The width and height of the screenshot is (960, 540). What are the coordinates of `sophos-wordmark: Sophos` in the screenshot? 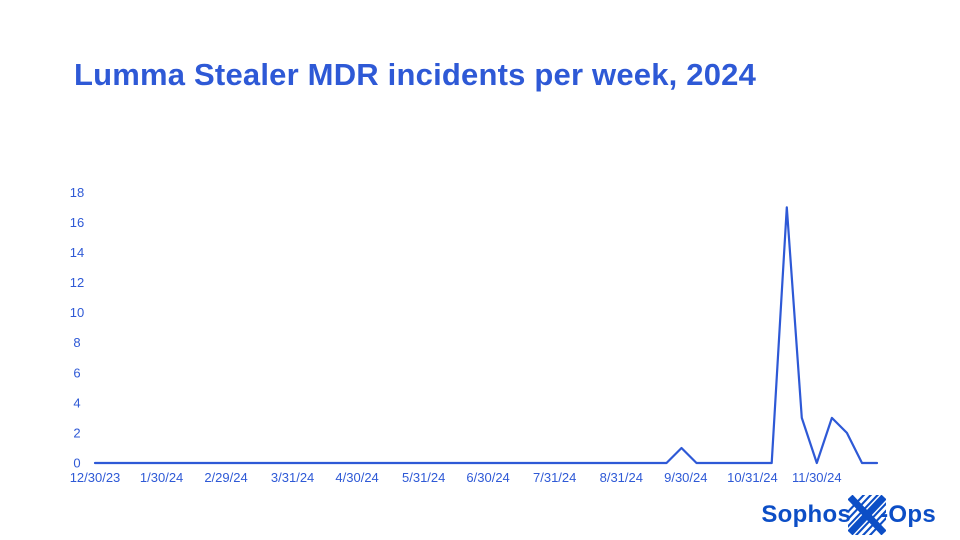 It's located at (806, 514).